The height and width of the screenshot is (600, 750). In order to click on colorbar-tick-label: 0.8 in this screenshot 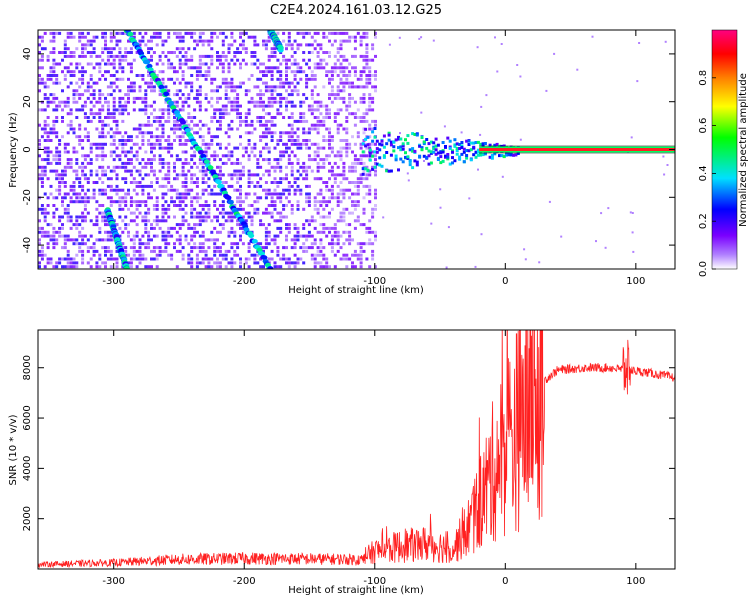, I will do `click(703, 78)`.